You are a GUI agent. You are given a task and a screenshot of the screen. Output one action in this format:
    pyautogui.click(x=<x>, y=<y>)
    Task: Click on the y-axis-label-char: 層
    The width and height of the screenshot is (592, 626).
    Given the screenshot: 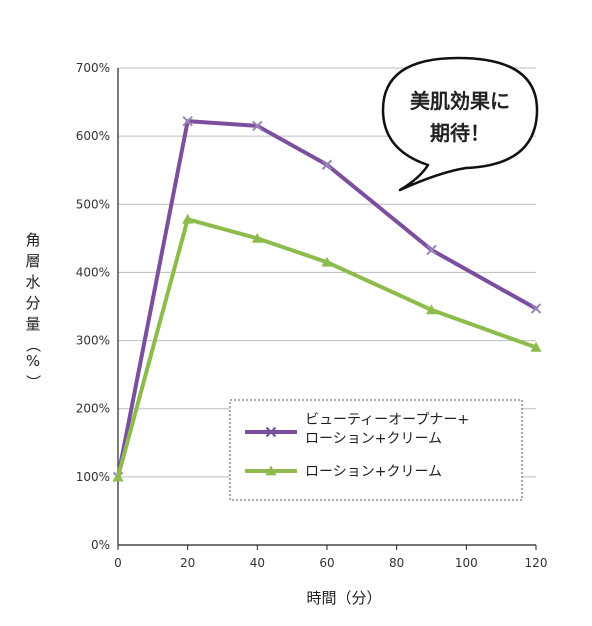 What is the action you would take?
    pyautogui.click(x=32, y=261)
    